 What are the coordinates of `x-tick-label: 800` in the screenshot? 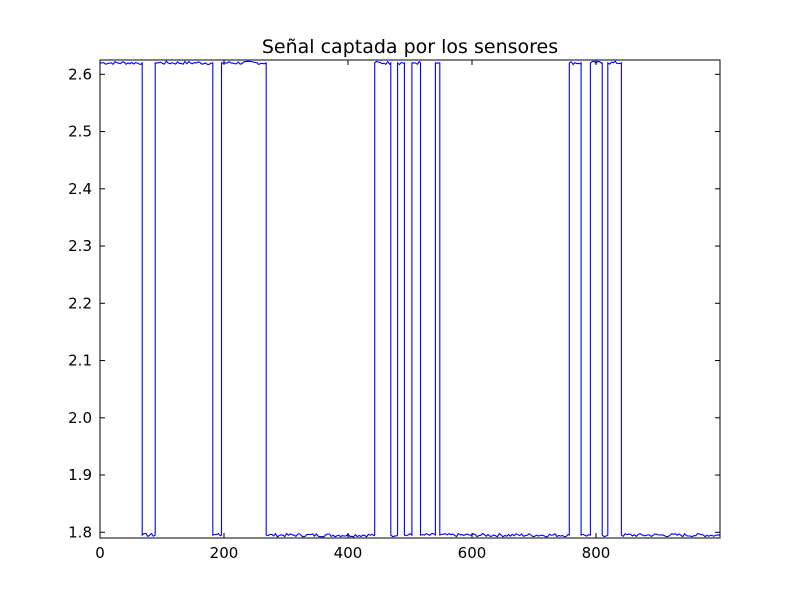 It's located at (596, 553).